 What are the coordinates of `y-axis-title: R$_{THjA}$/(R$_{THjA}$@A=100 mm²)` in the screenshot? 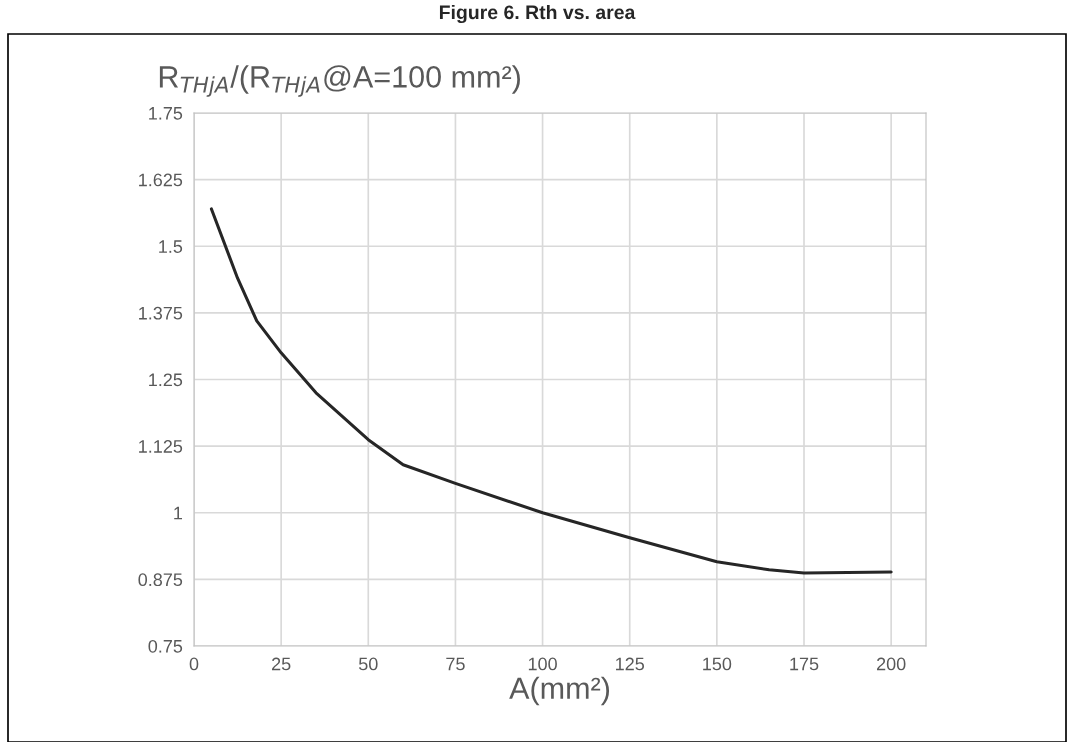 It's located at (339, 81).